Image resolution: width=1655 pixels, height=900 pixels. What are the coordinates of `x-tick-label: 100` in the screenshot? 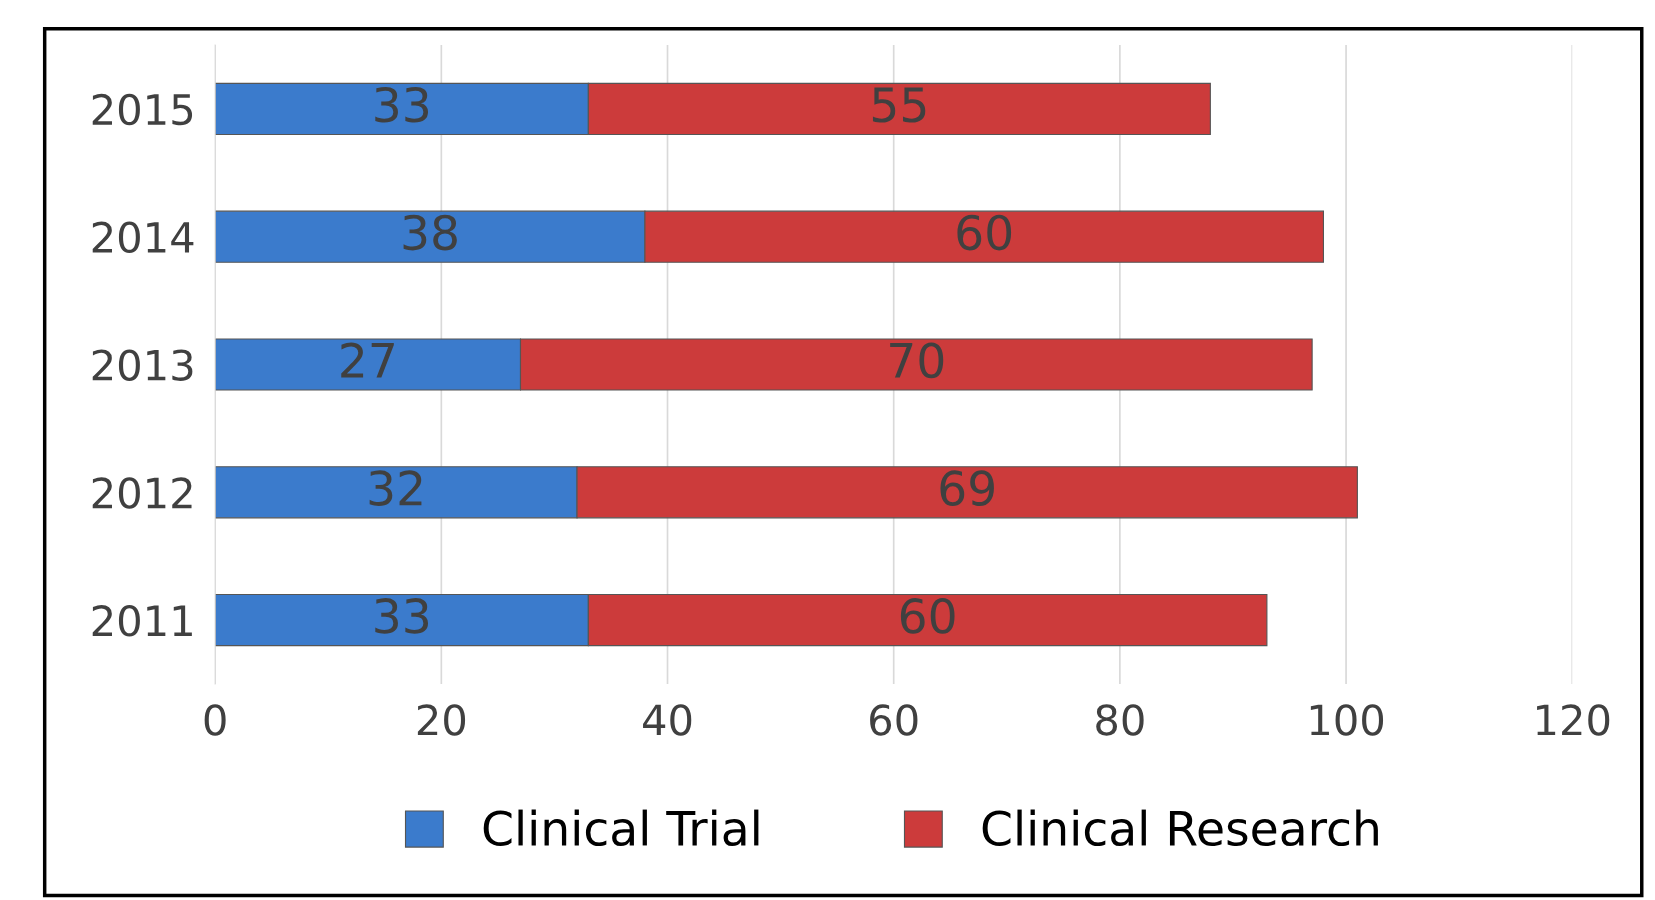 It's located at (1347, 720).